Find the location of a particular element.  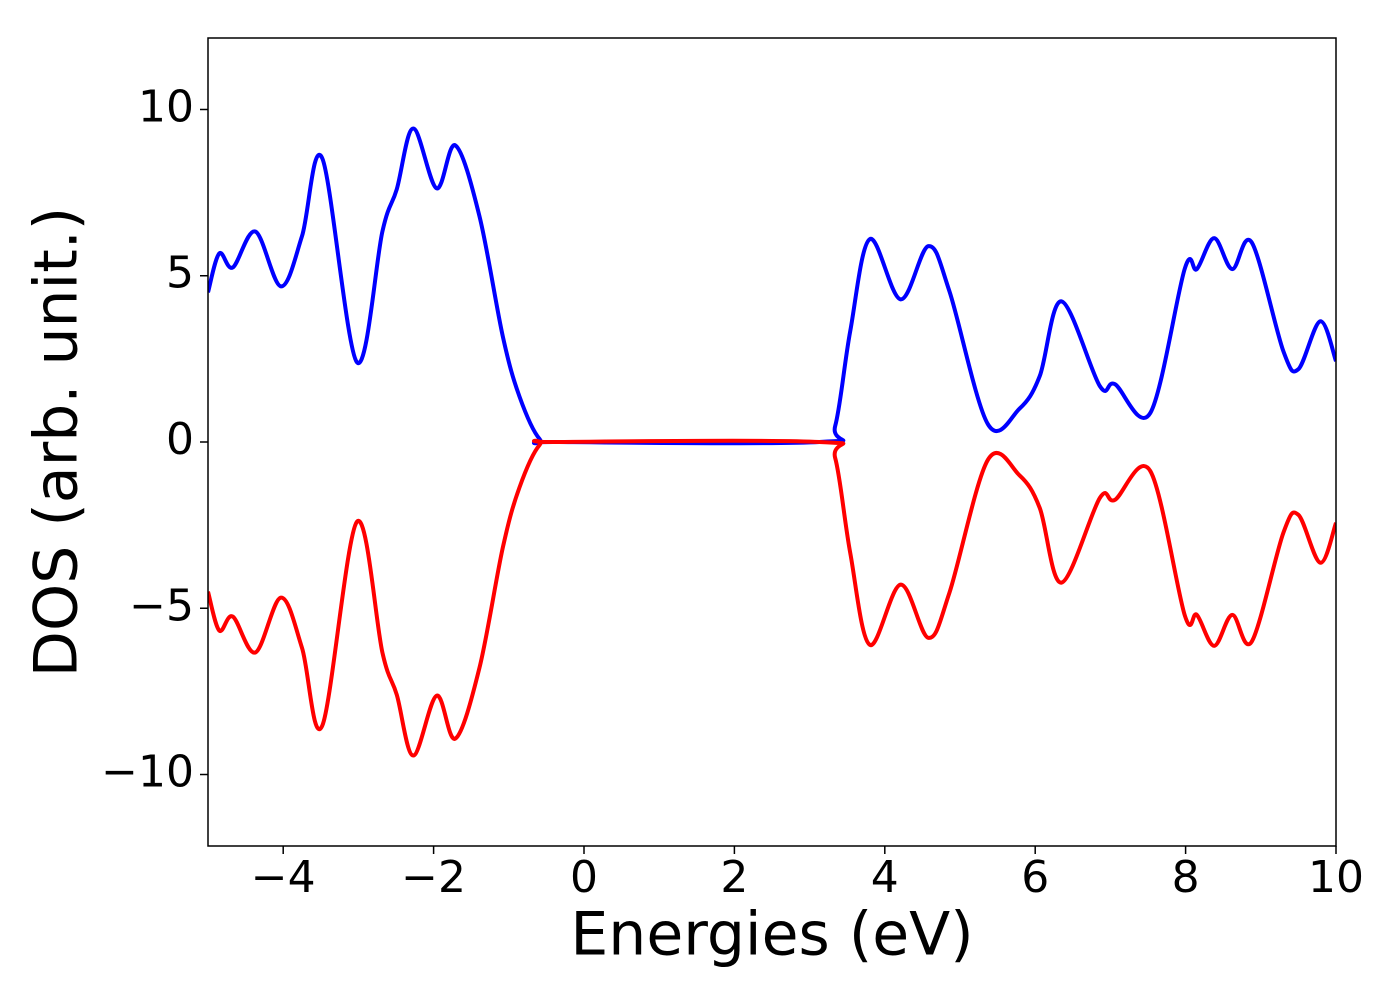

x-tick-label: 8 is located at coordinates (1186, 877).